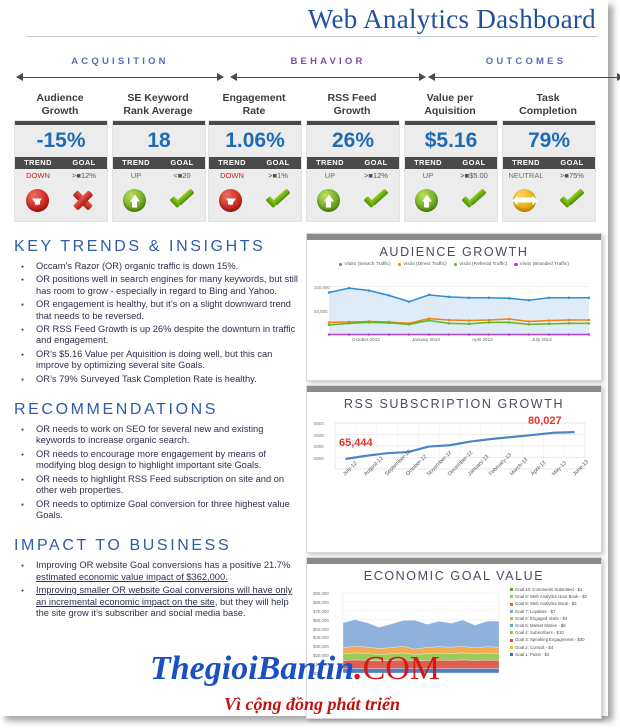 The width and height of the screenshot is (620, 728). What do you see at coordinates (182, 175) in the screenshot?
I see `kpi-goal-value: <■20` at bounding box center [182, 175].